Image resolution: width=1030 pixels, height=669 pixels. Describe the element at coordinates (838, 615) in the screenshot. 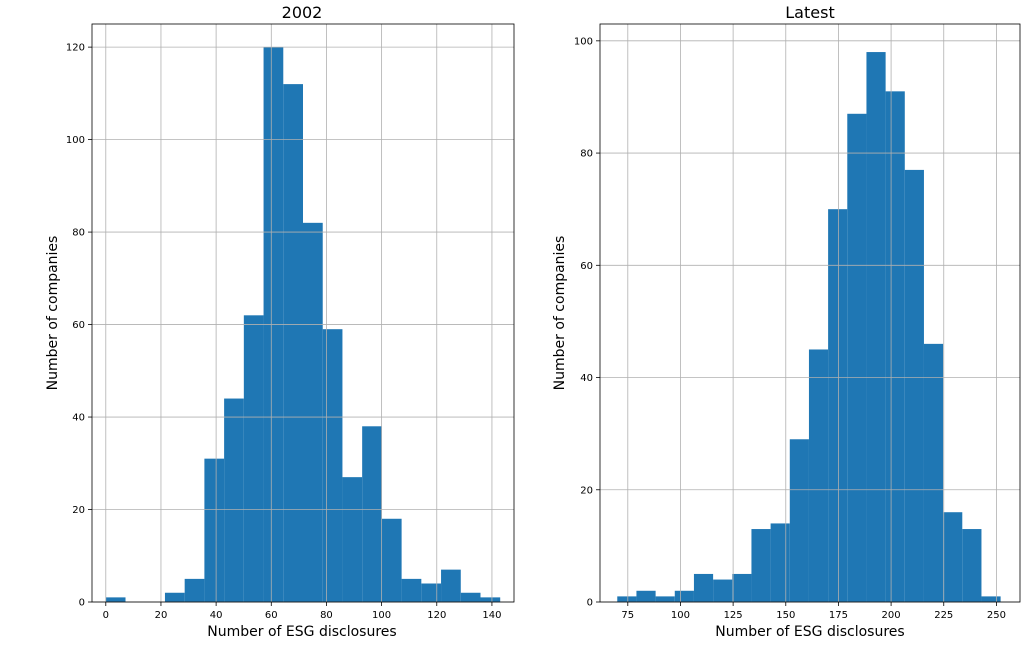

I see `x-tick-label: 175` at that location.